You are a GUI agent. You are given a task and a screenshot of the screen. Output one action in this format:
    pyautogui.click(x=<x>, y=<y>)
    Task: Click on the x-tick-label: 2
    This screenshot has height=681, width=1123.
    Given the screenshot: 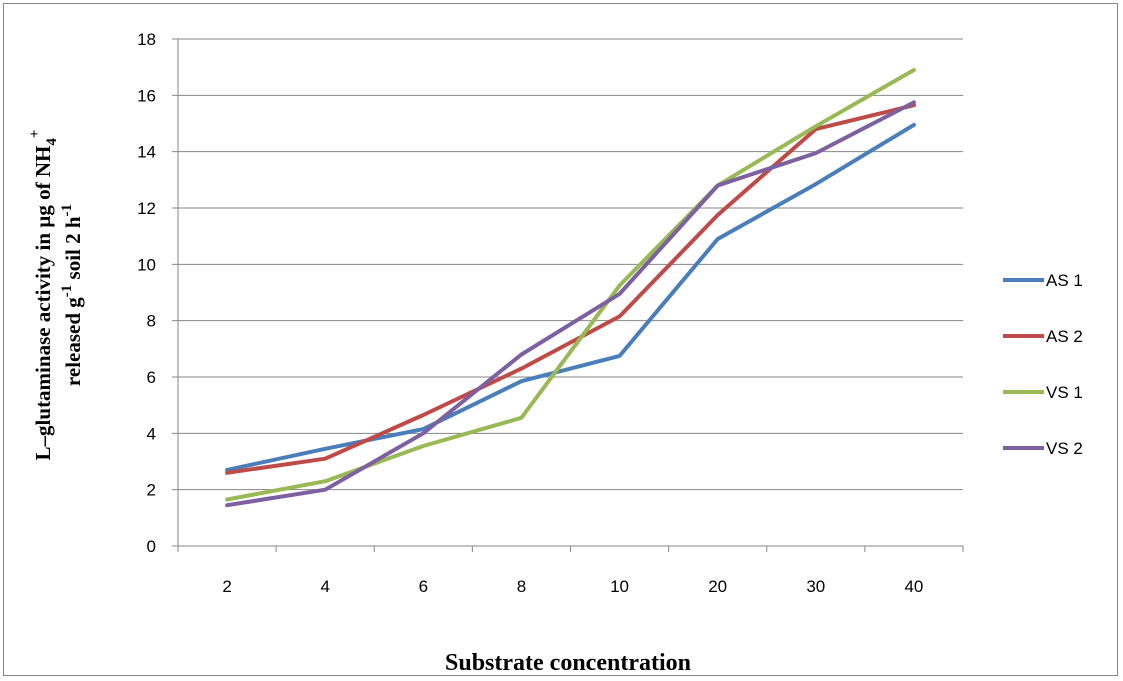 What is the action you would take?
    pyautogui.click(x=226, y=586)
    